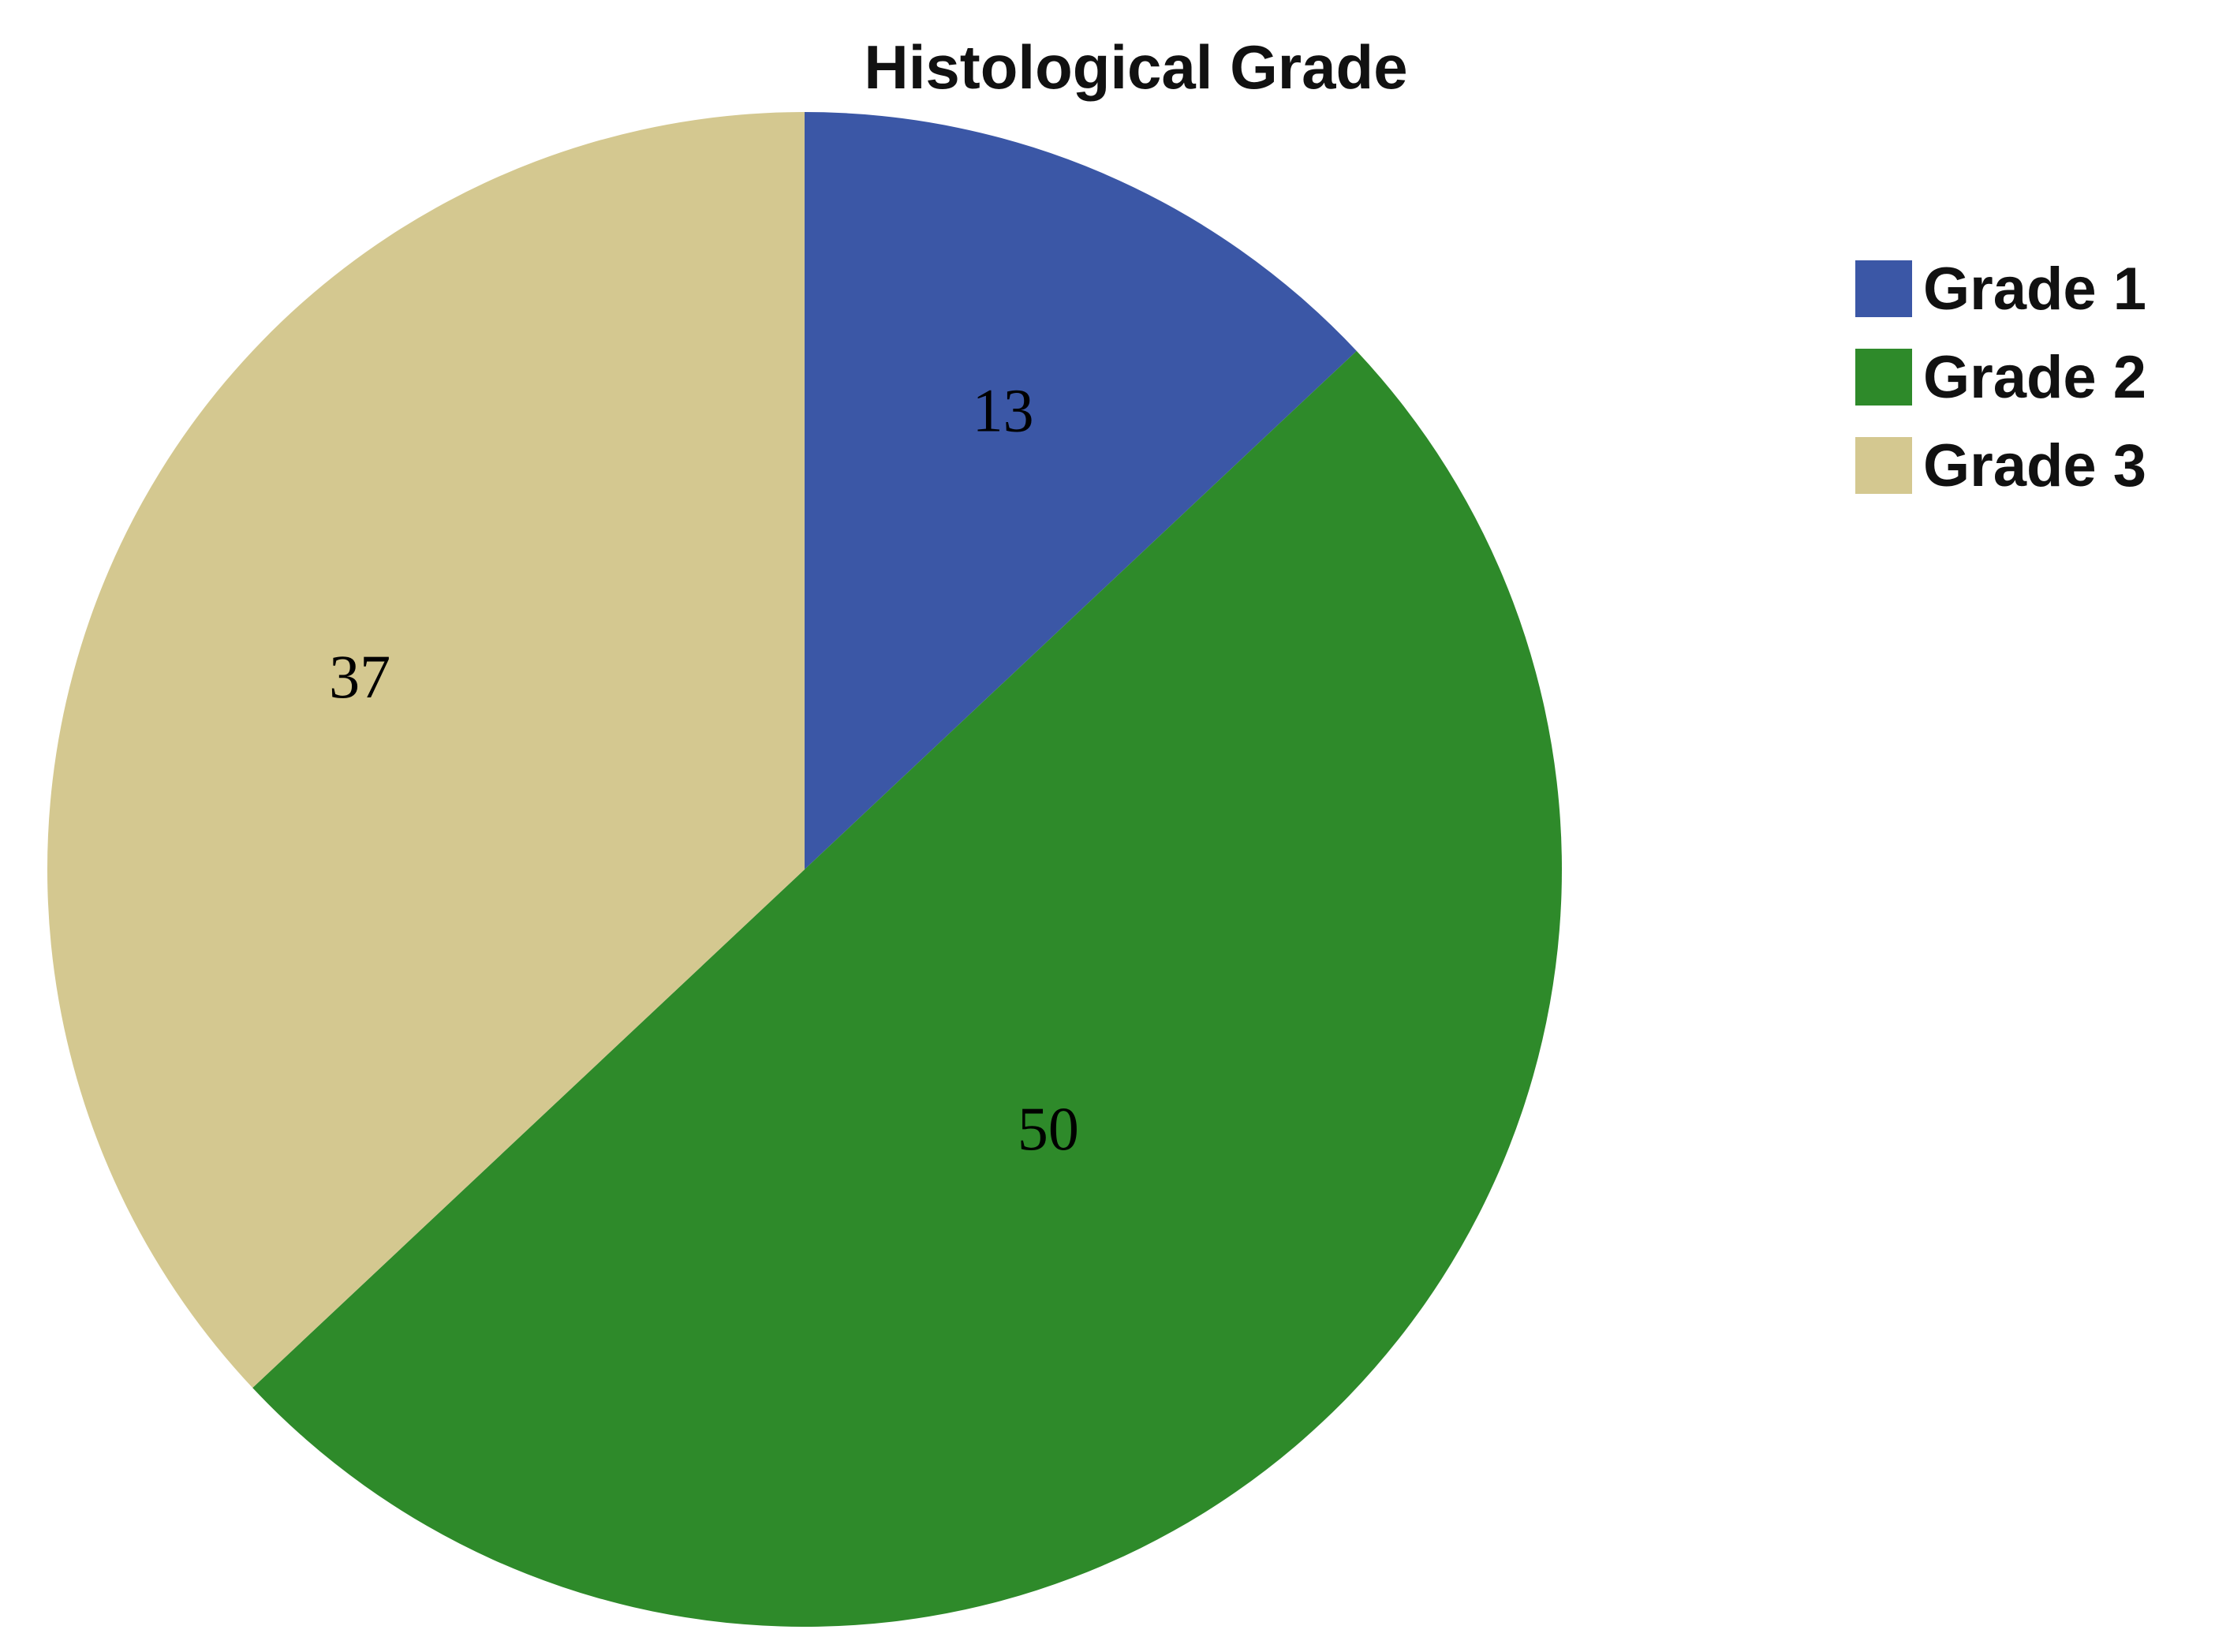  I want to click on legend-label-1: Grade 1, so click(2035, 289).